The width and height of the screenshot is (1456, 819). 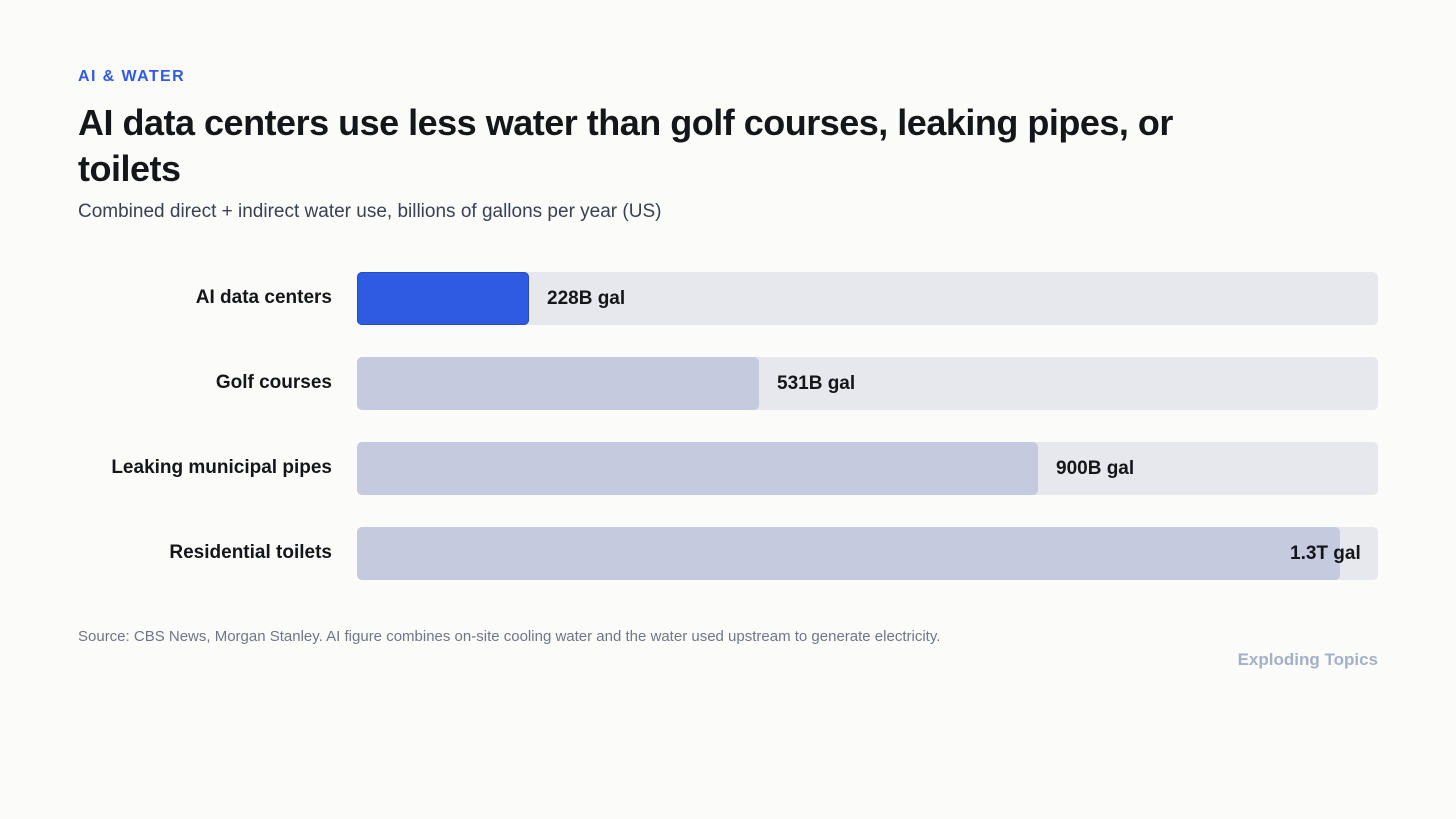 What do you see at coordinates (867, 383) in the screenshot?
I see `bar-track: 531B gal` at bounding box center [867, 383].